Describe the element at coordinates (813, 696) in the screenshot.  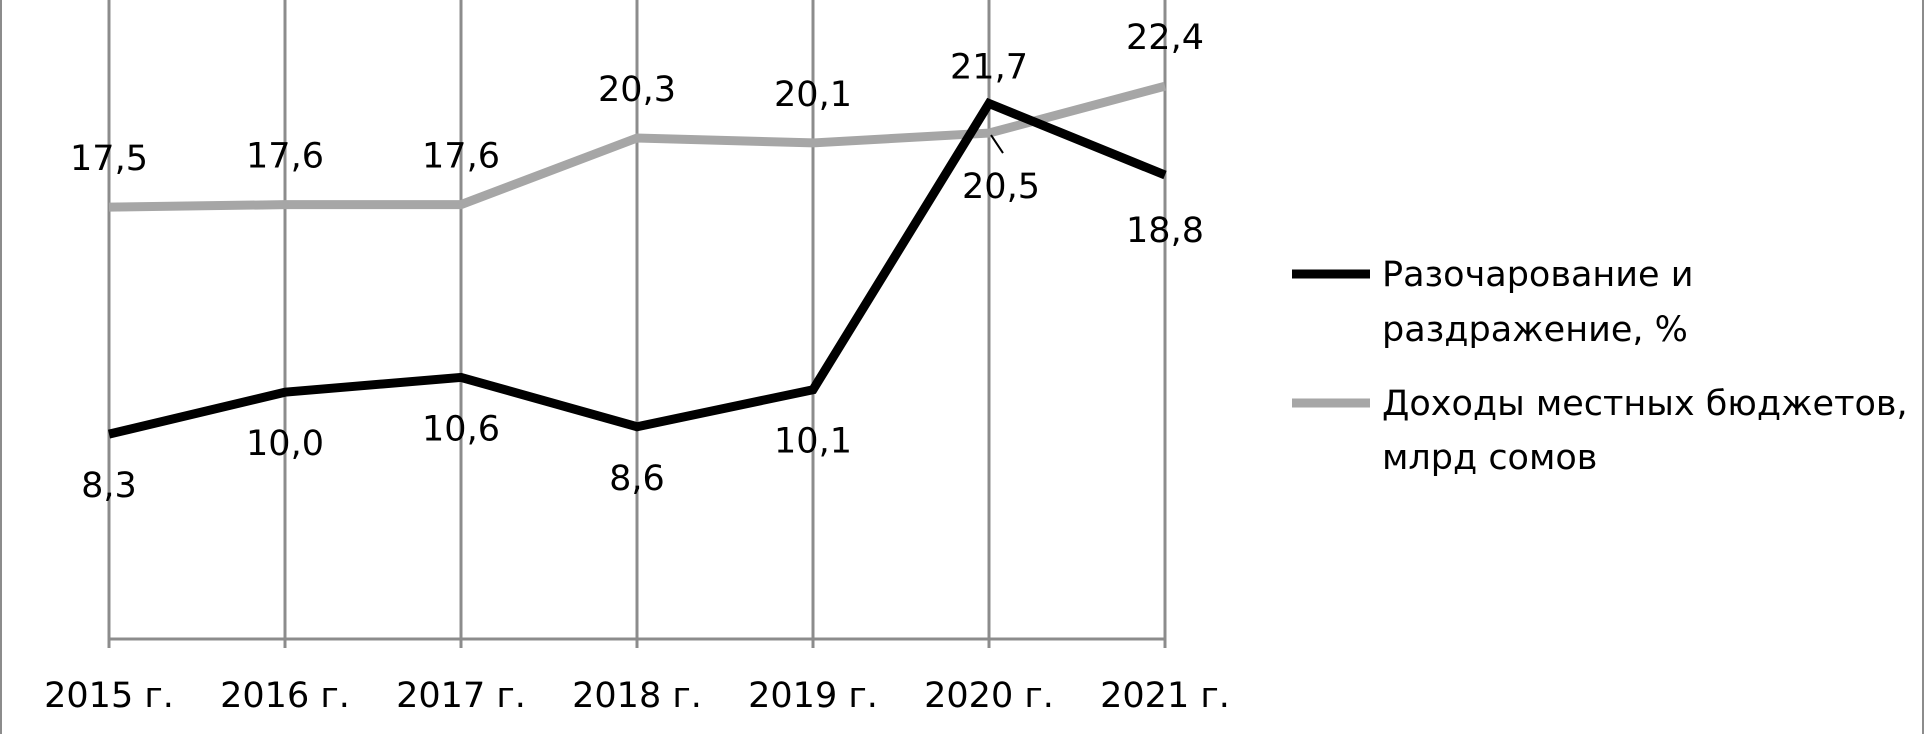
I see `x-tick-label: 2019 г.` at that location.